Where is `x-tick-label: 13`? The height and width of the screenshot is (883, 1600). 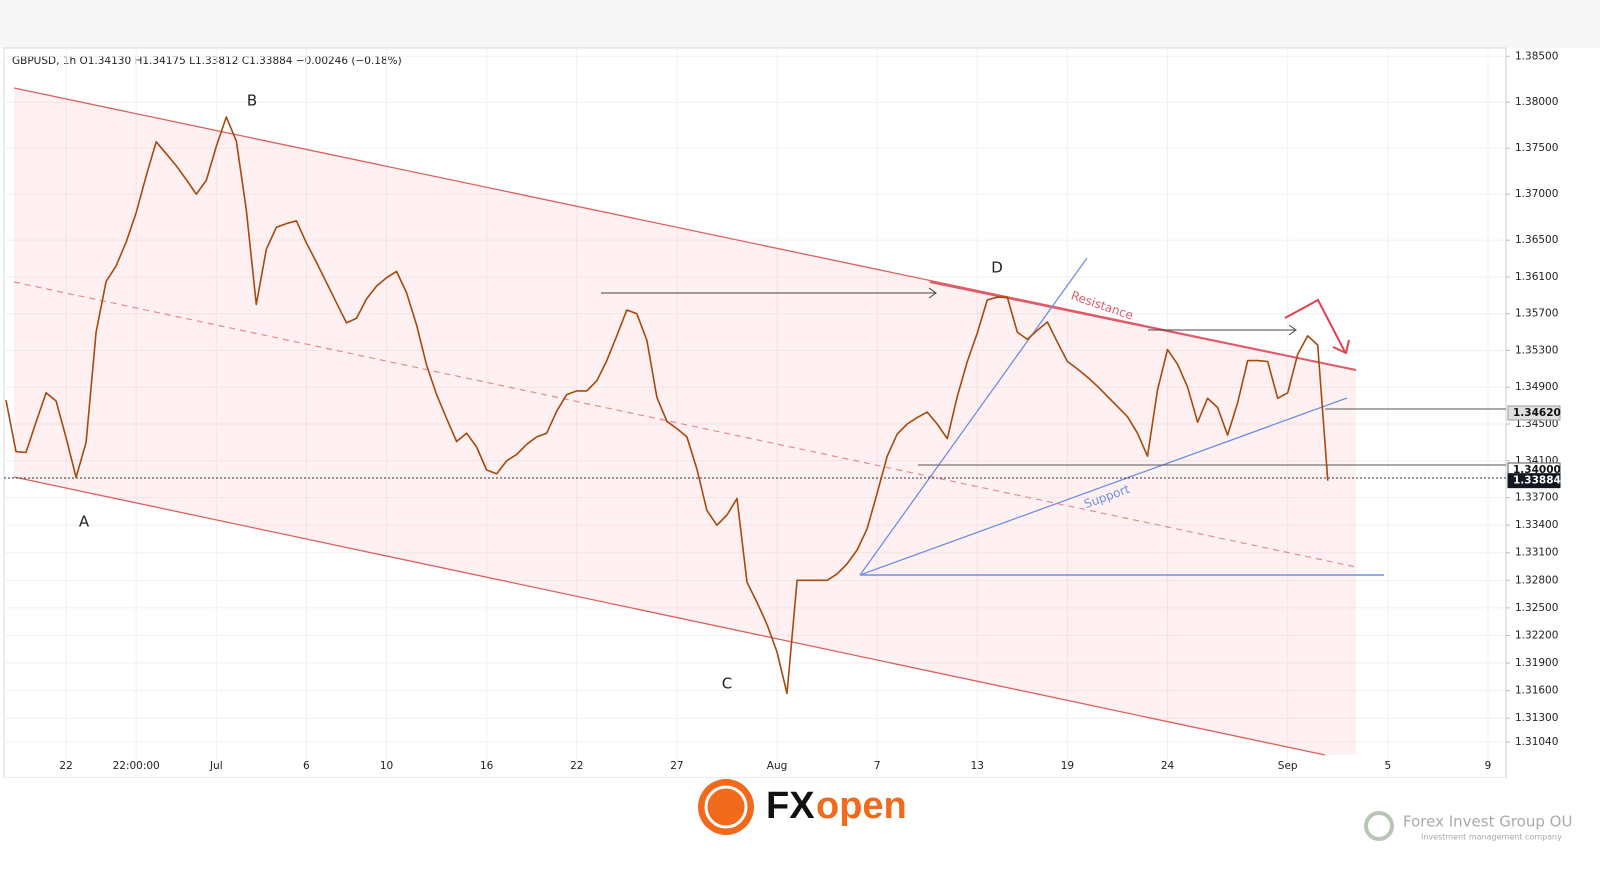 x-tick-label: 13 is located at coordinates (977, 766).